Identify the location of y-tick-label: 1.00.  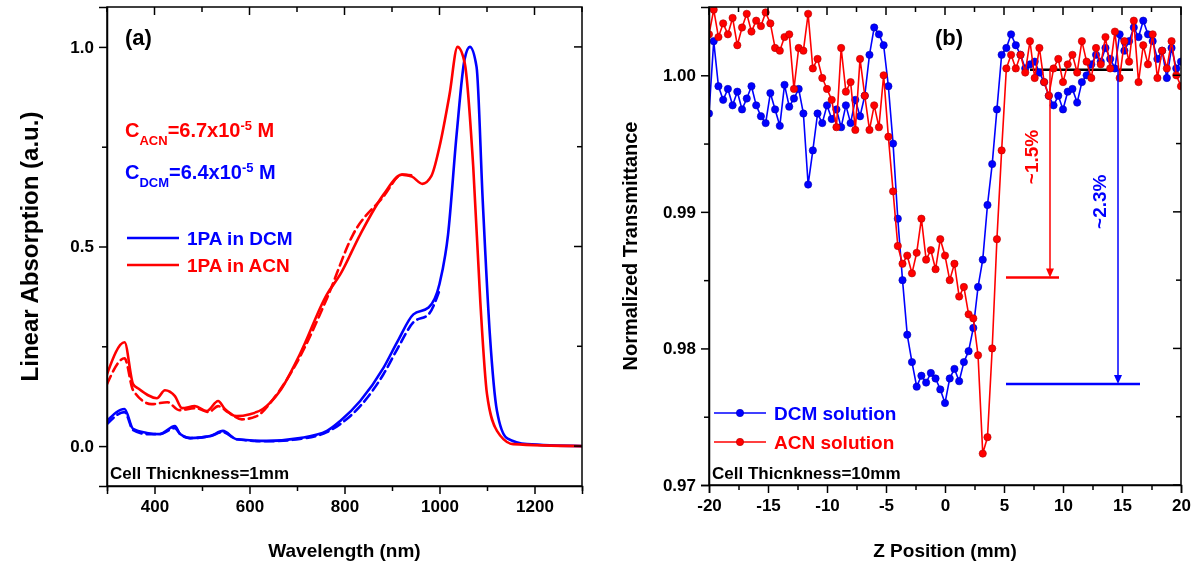
(679, 76).